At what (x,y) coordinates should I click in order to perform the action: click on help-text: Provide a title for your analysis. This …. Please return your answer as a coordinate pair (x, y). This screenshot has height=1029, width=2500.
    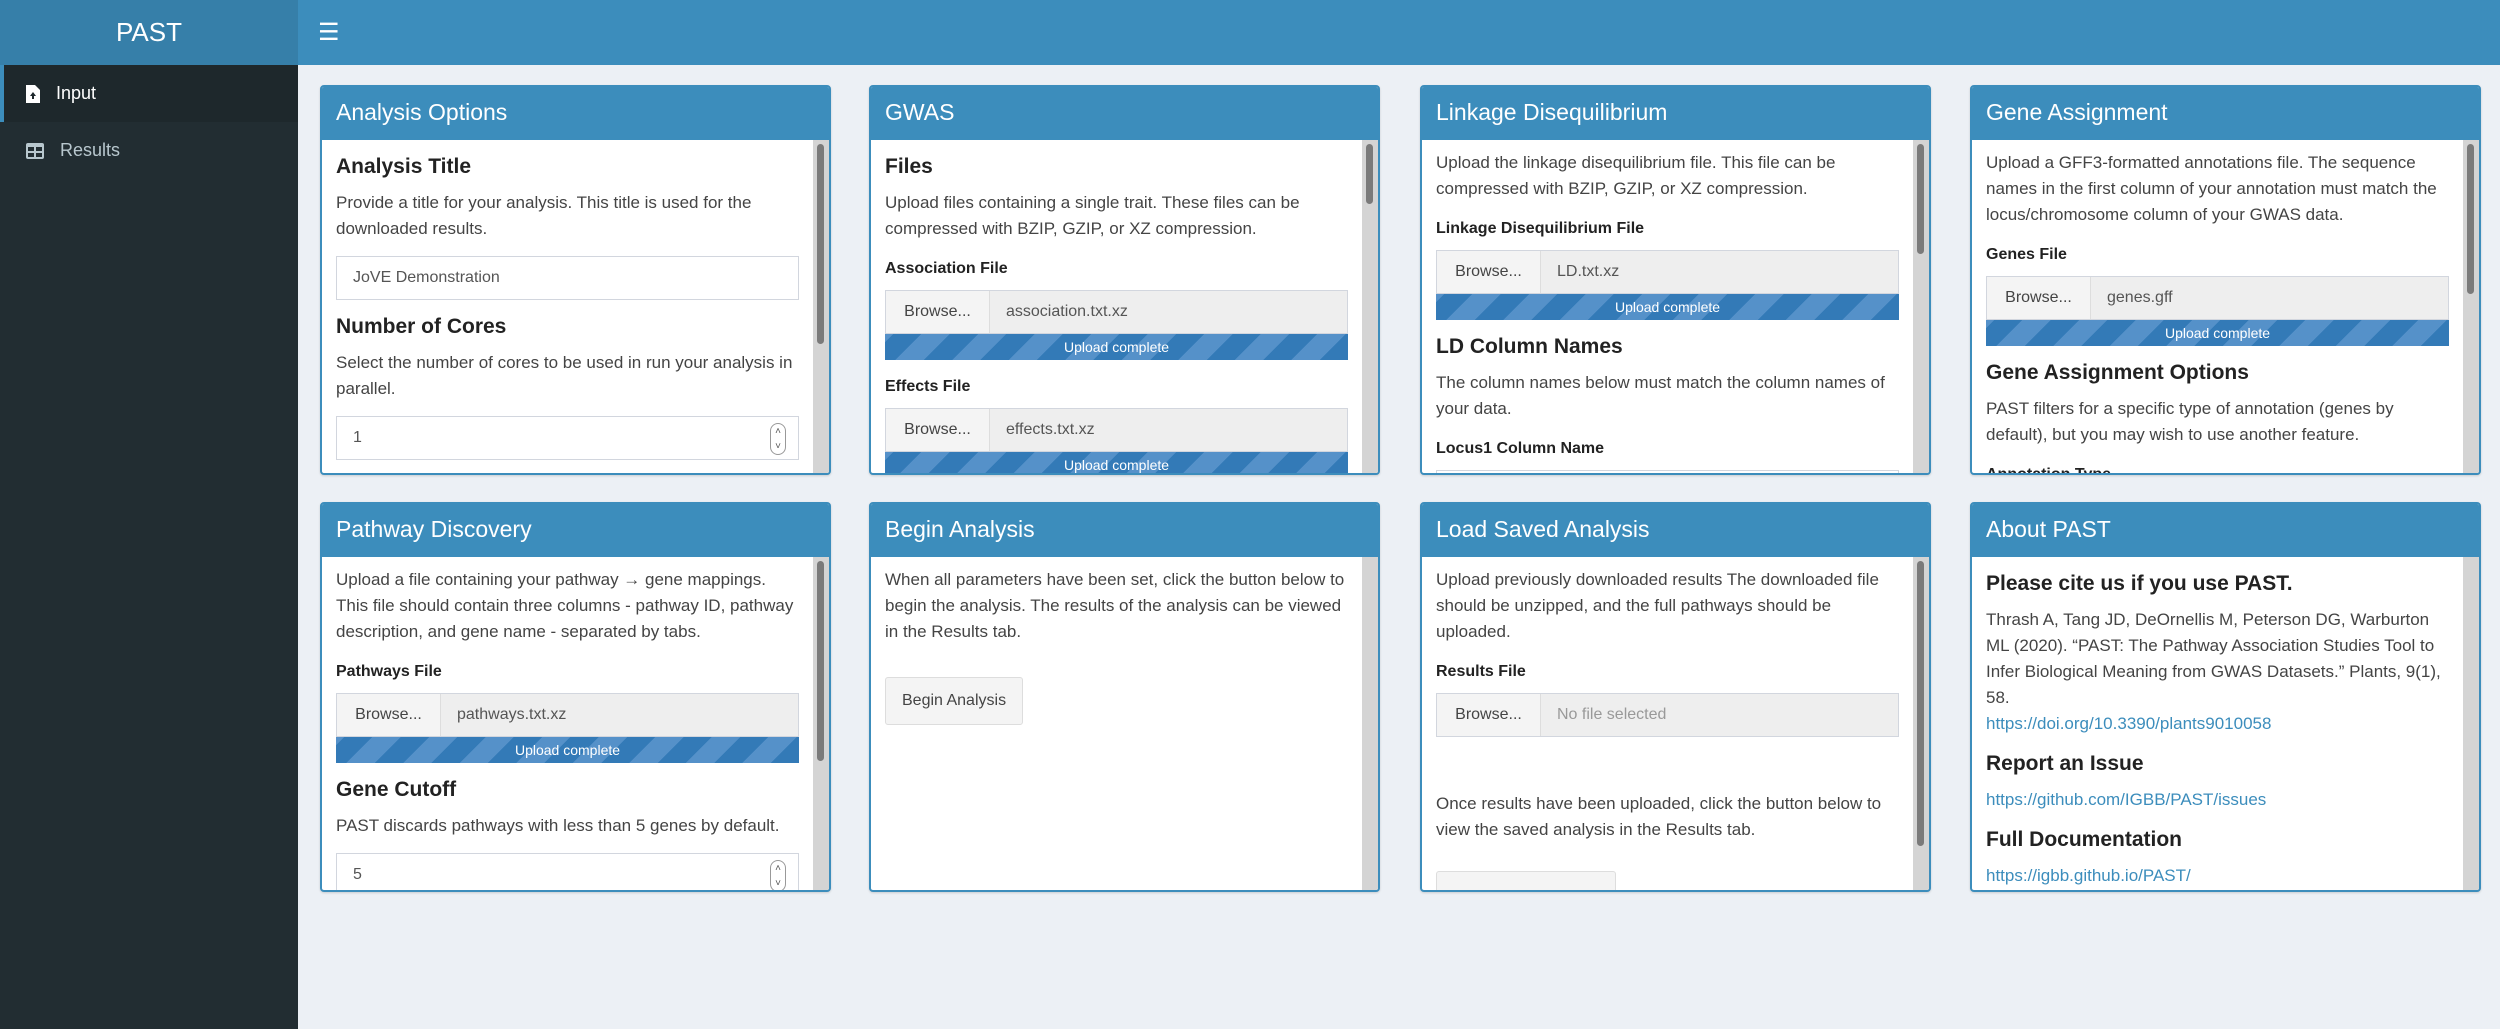
    Looking at the image, I should click on (544, 215).